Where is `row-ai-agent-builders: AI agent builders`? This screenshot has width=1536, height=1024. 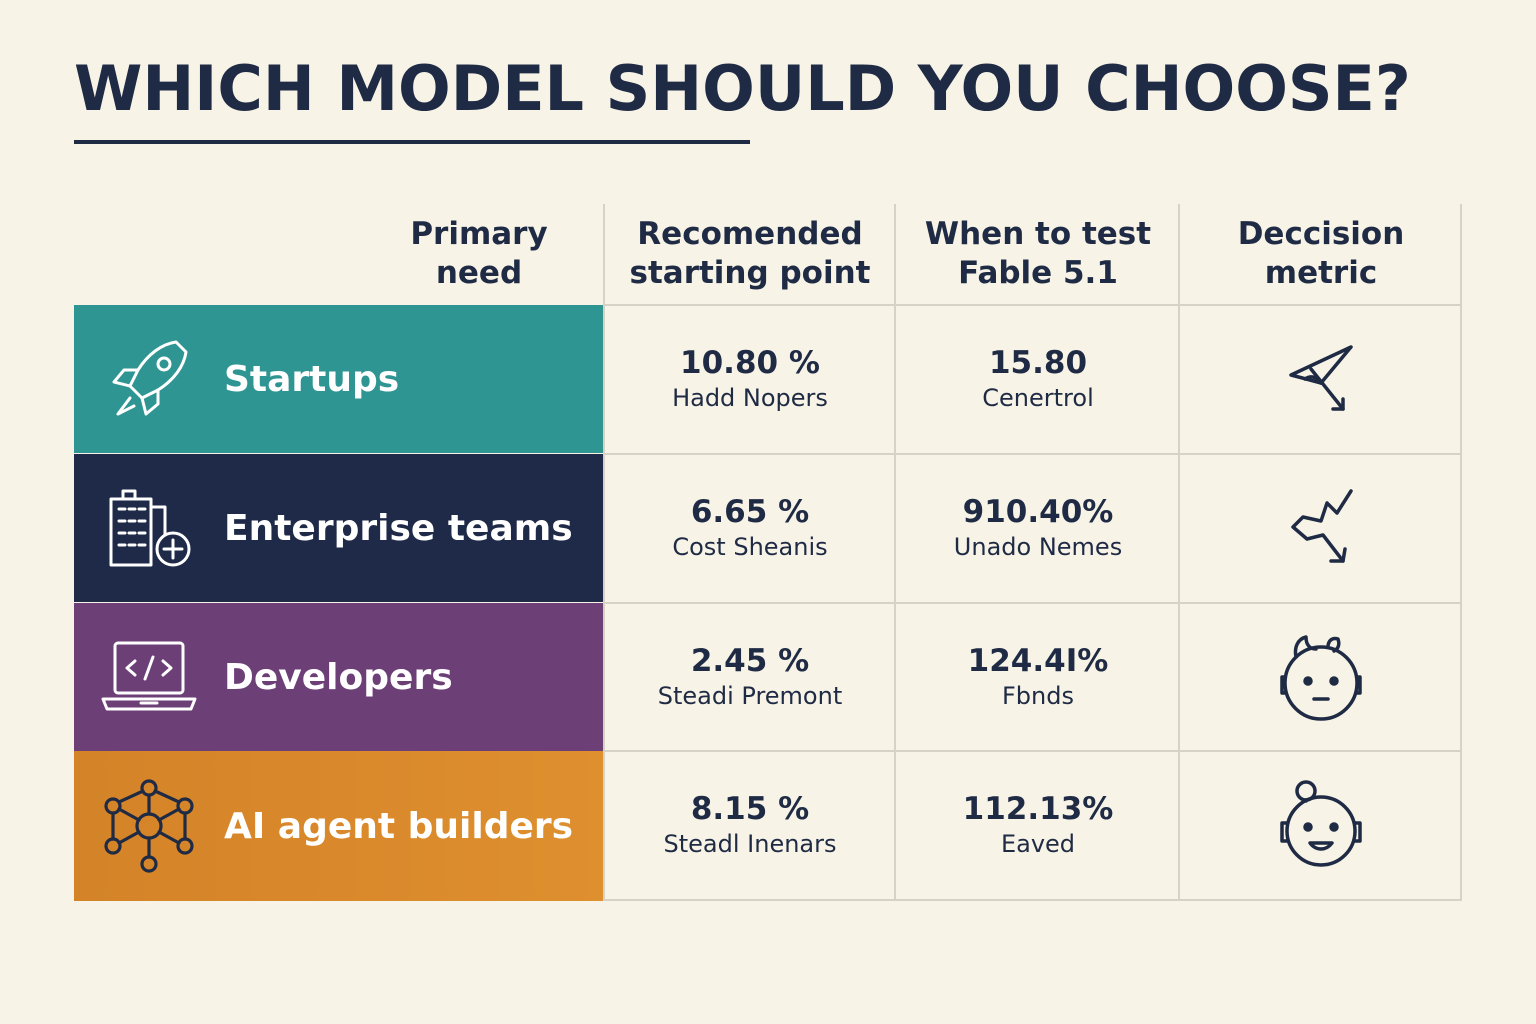 row-ai-agent-builders: AI agent builders is located at coordinates (338, 826).